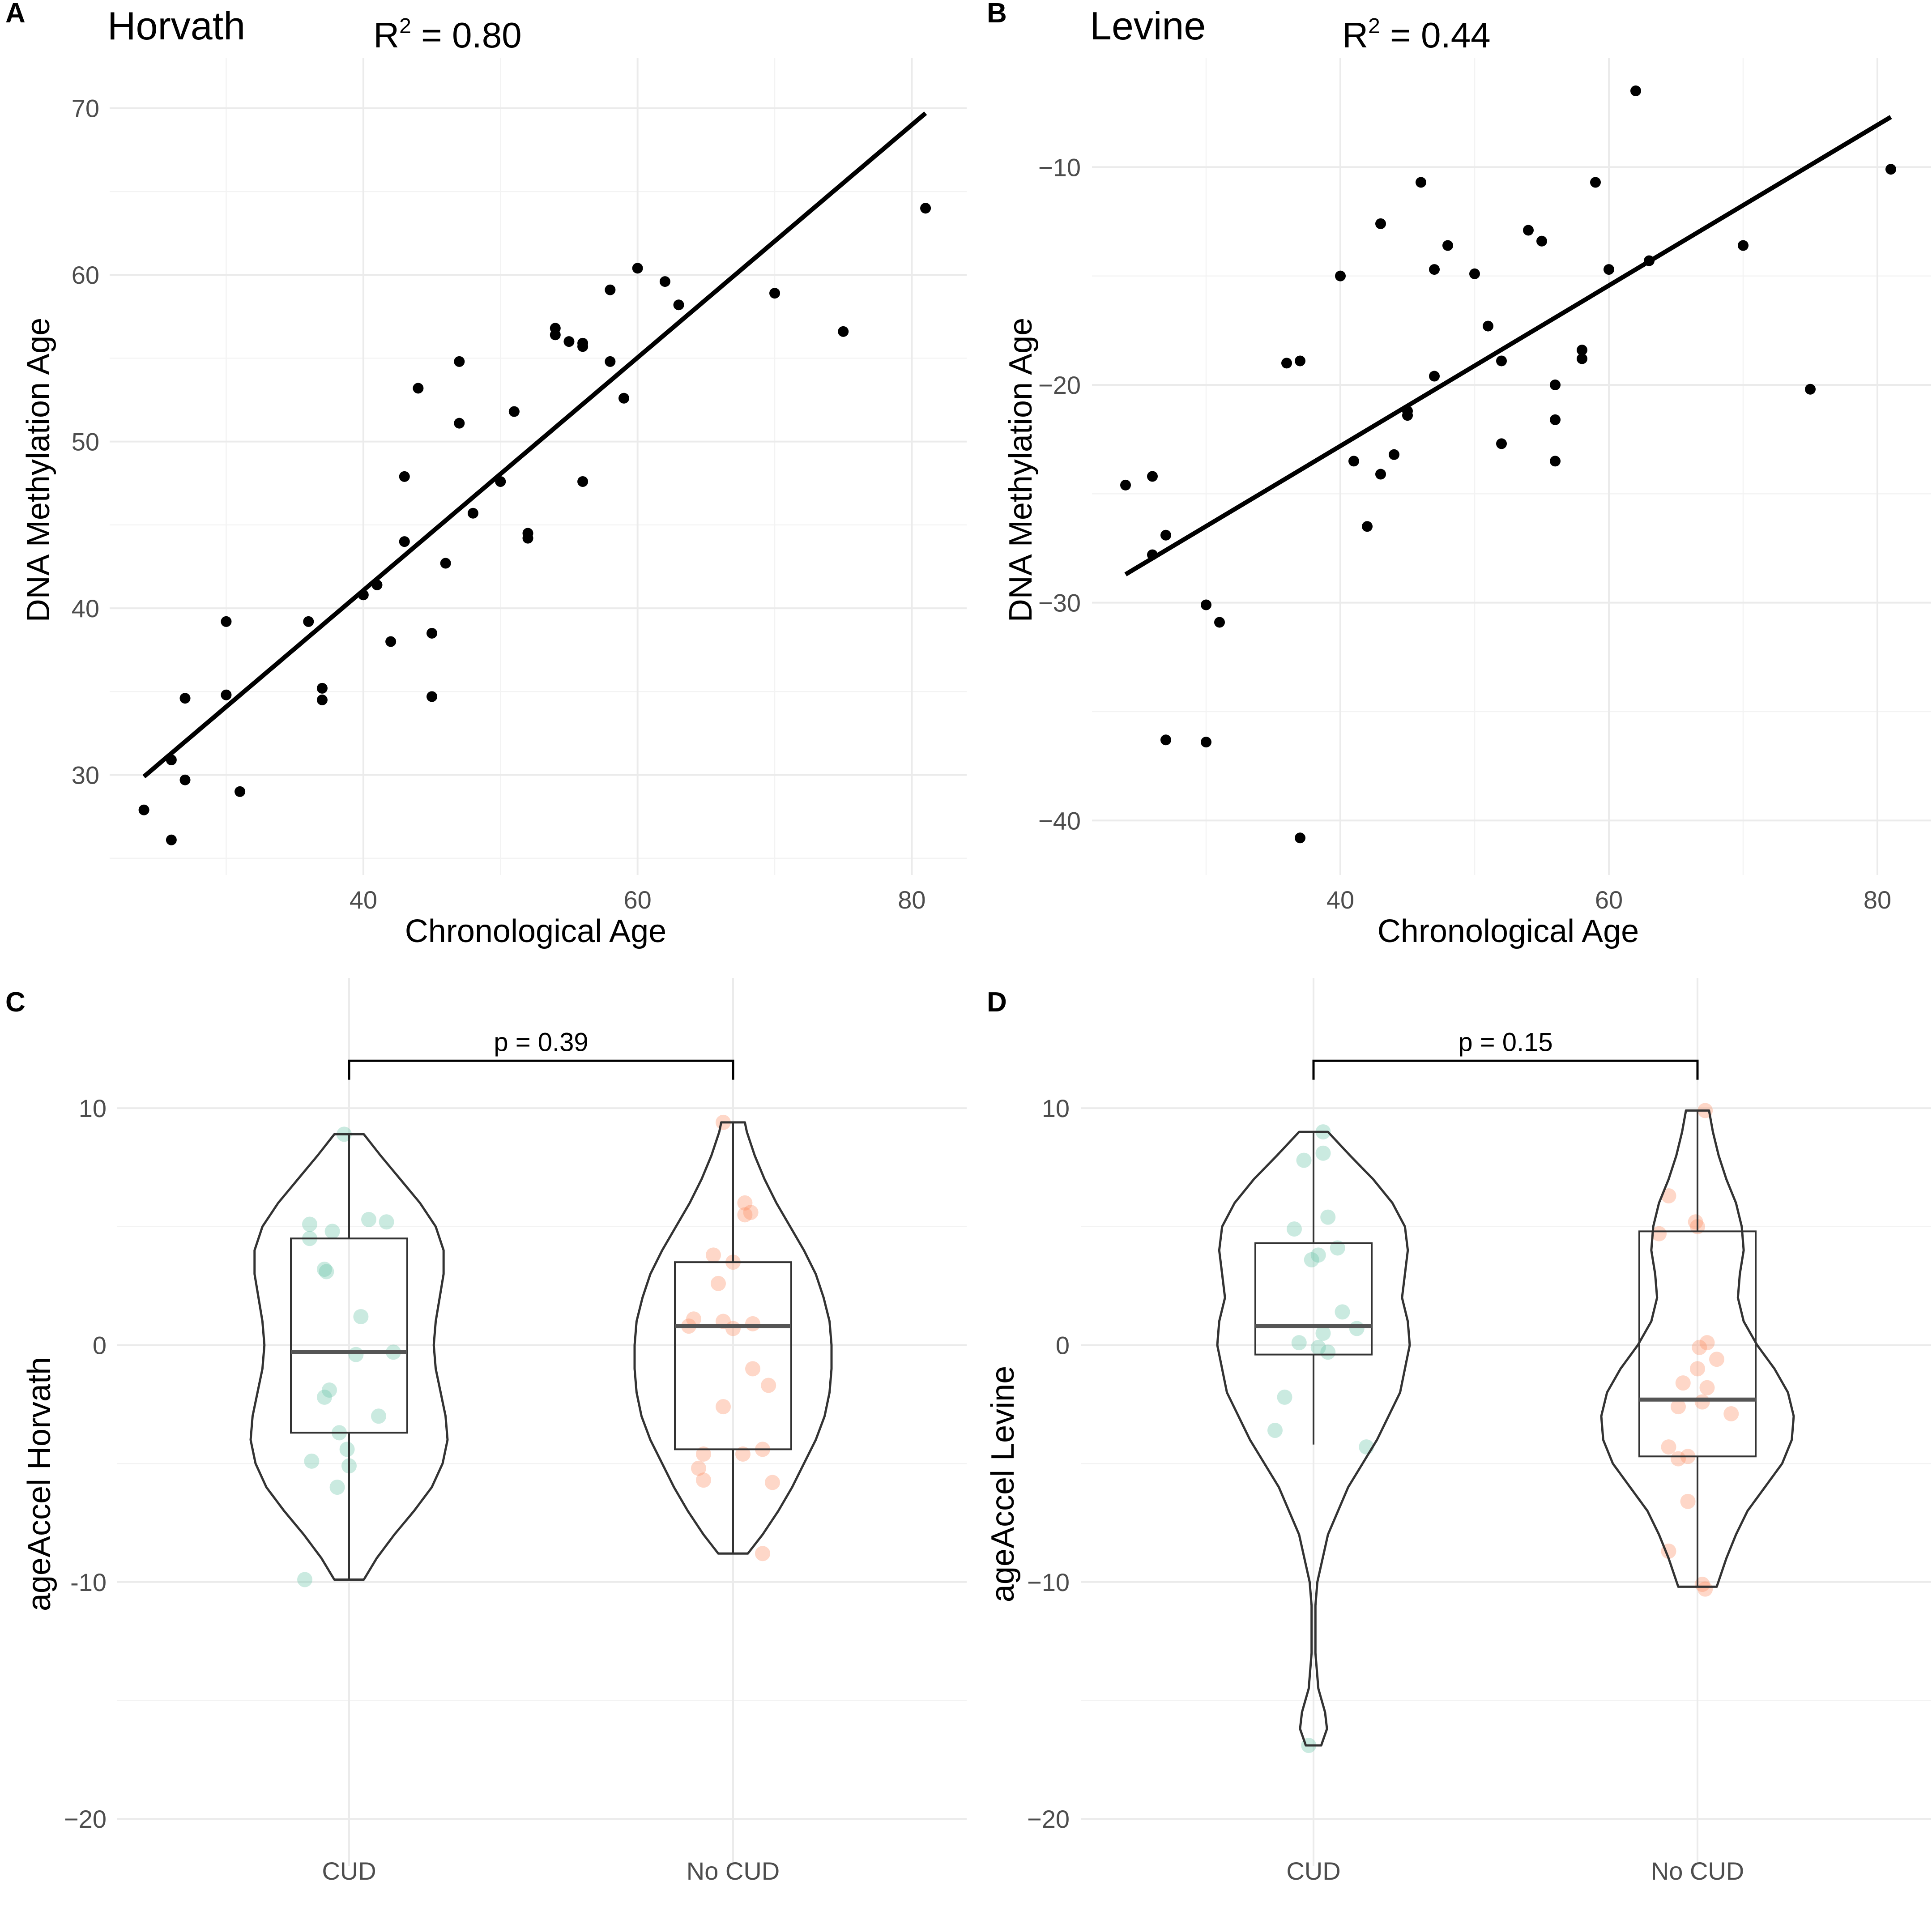 The width and height of the screenshot is (1932, 1911). Describe the element at coordinates (1021, 470) in the screenshot. I see `panel-b-y-axis-title: DNA Methylation Age` at that location.